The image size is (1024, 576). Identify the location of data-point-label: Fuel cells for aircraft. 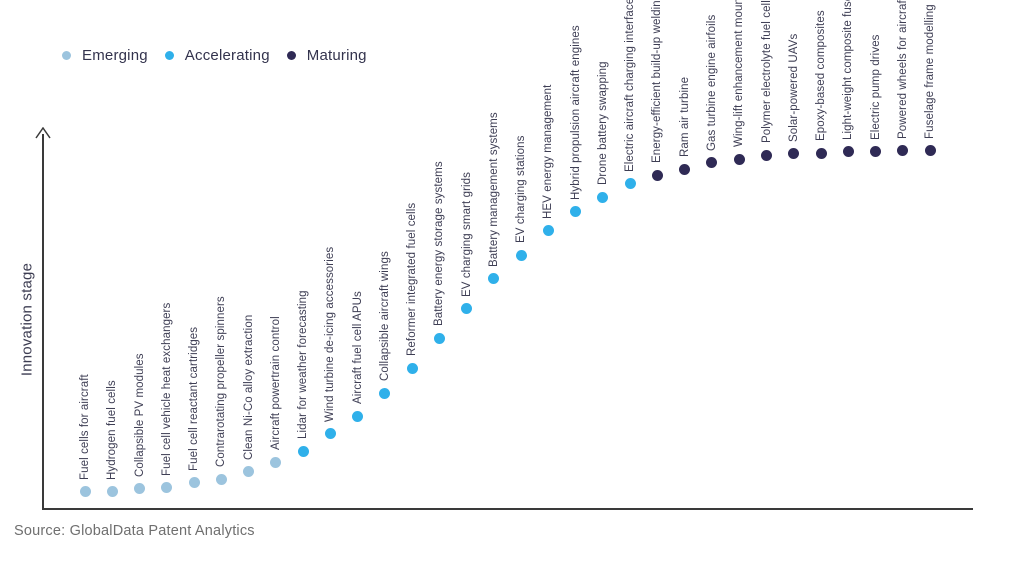
(85, 427).